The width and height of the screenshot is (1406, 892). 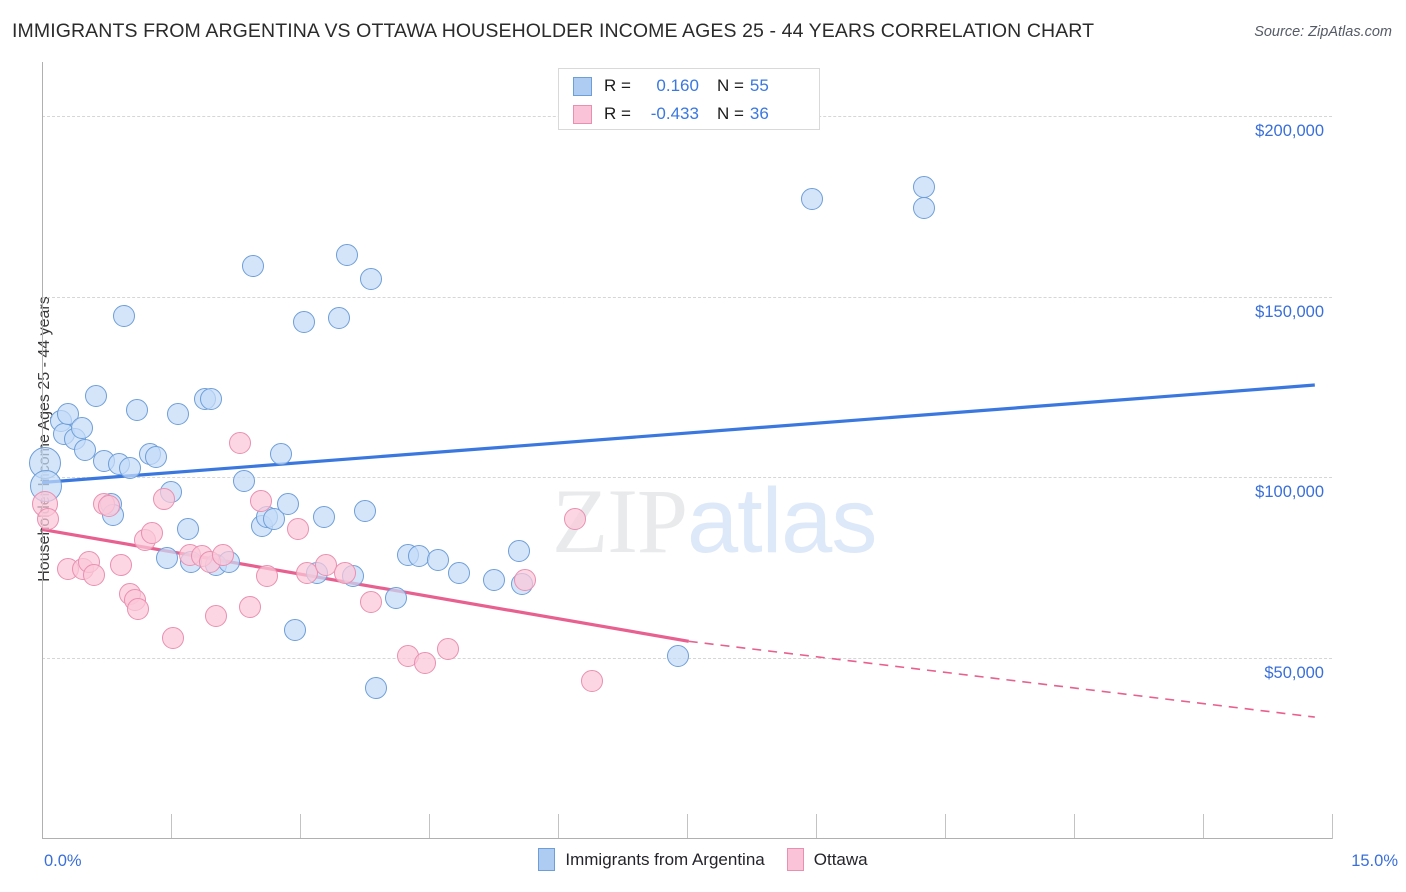 What do you see at coordinates (665, 859) in the screenshot?
I see `legend-label-immigrants-from-argentina: Immigrants from Argentina` at bounding box center [665, 859].